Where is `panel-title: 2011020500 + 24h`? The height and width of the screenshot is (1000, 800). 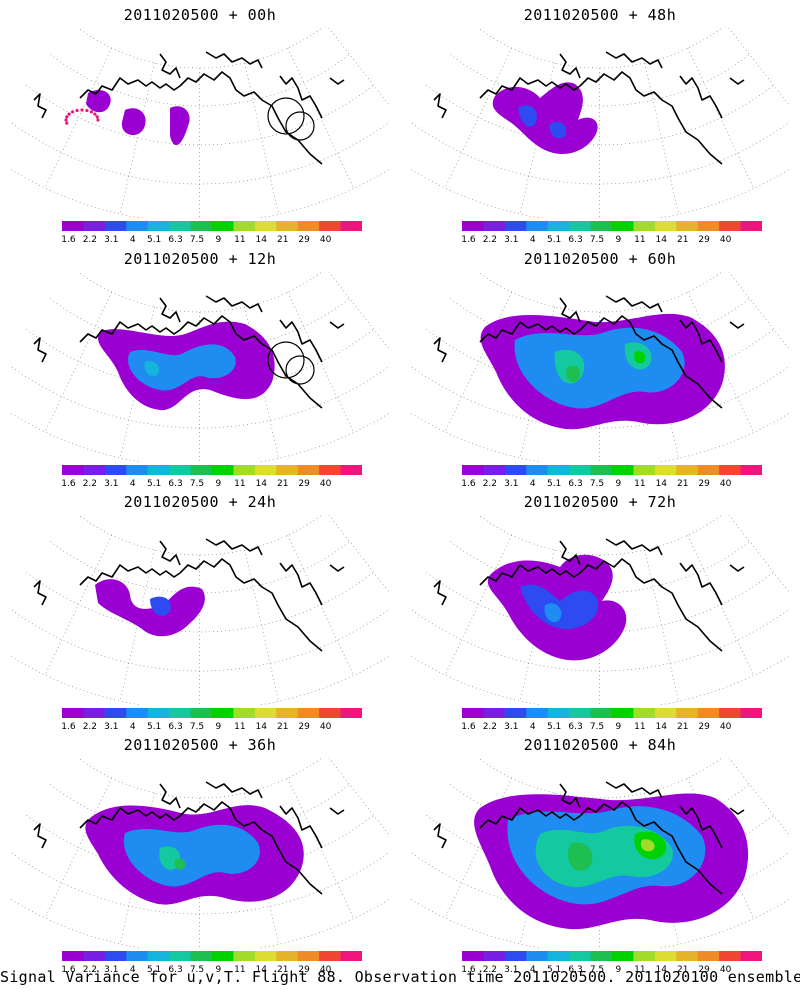
panel-title: 2011020500 + 24h is located at coordinates (200, 502).